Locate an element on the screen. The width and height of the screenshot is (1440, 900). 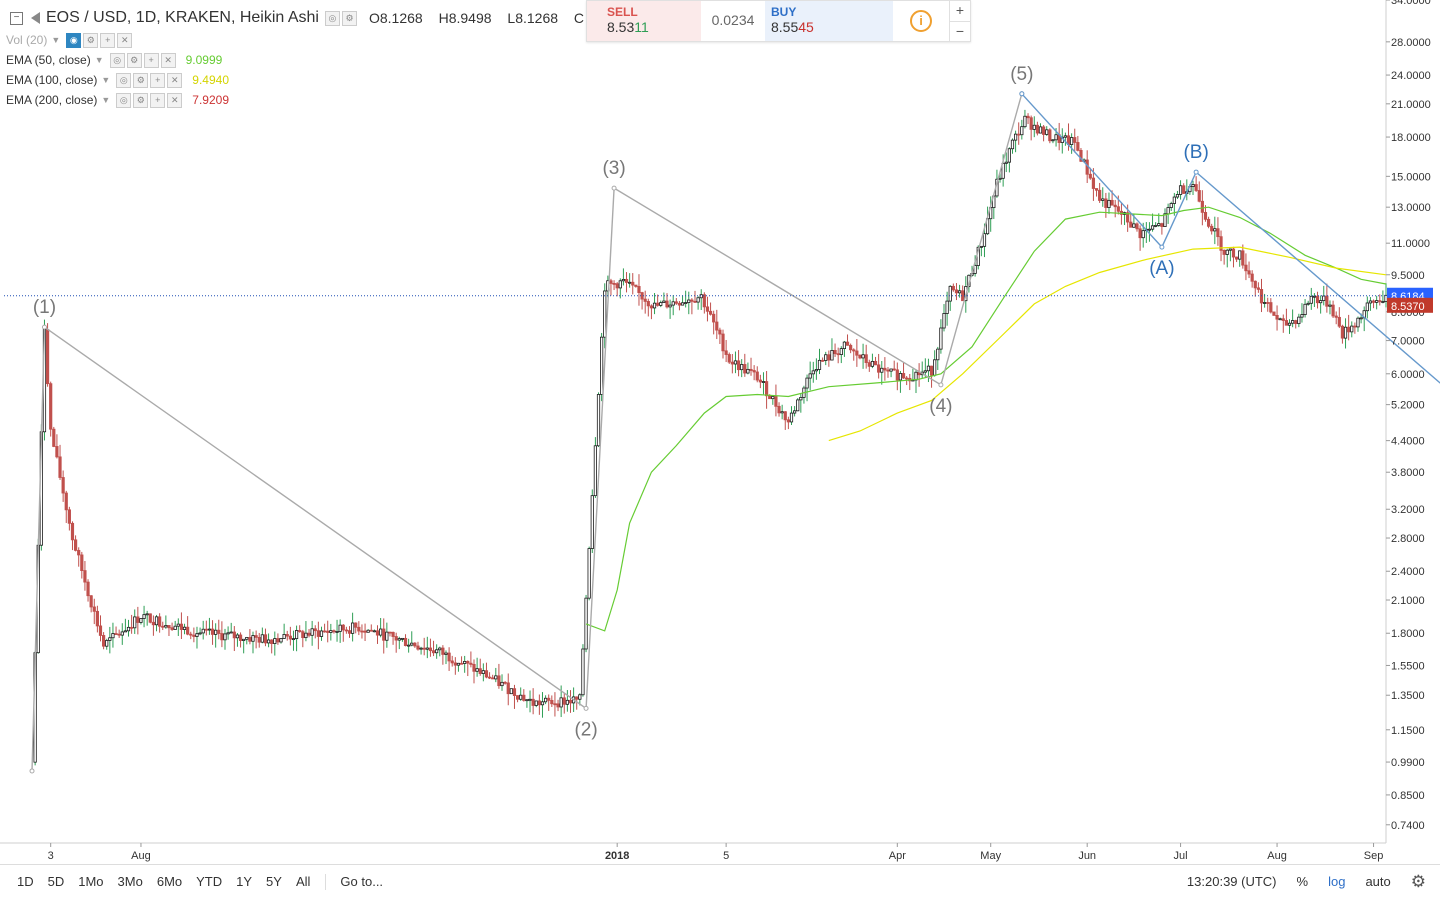
flag-icon is located at coordinates (35, 18).